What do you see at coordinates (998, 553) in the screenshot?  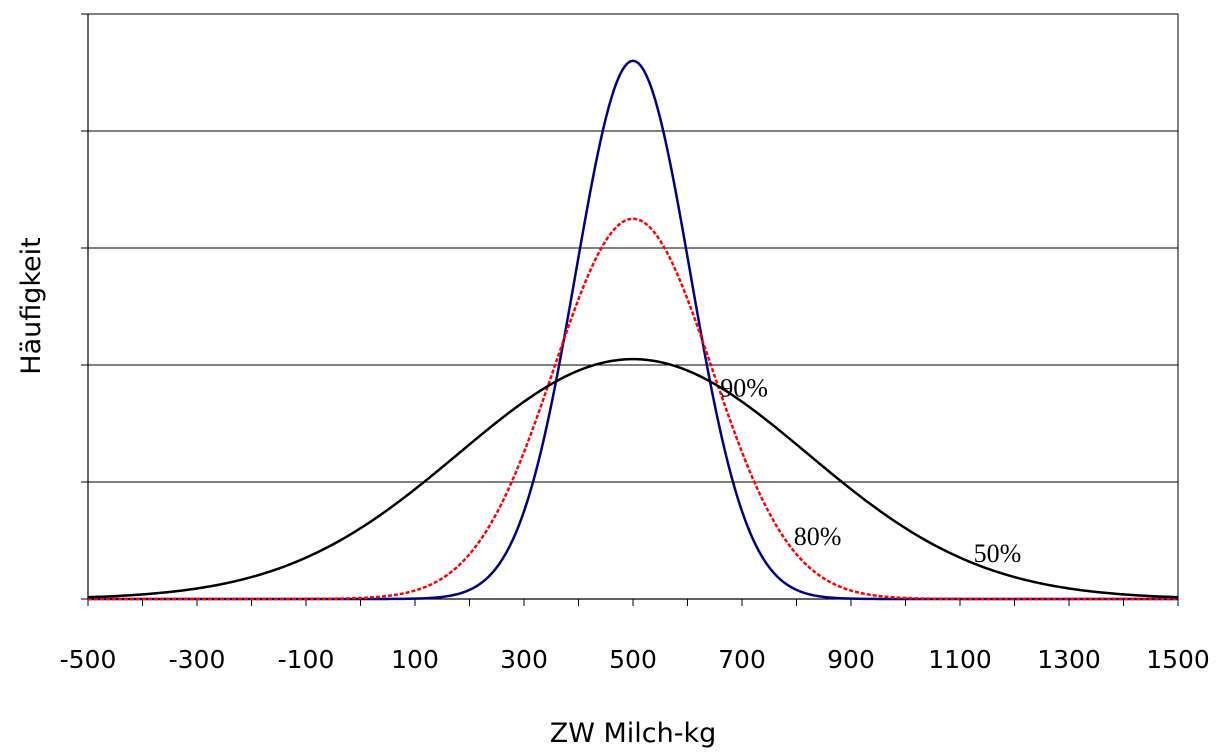 I see `series-label-3: 50%` at bounding box center [998, 553].